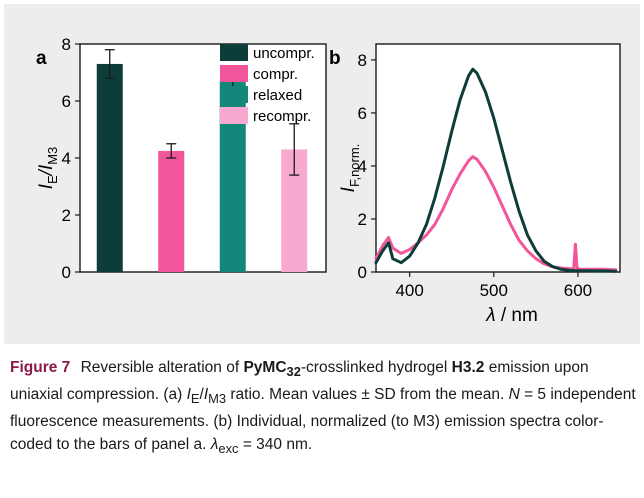 This screenshot has width=644, height=498. I want to click on panel-b-xtick-label: 500, so click(494, 290).